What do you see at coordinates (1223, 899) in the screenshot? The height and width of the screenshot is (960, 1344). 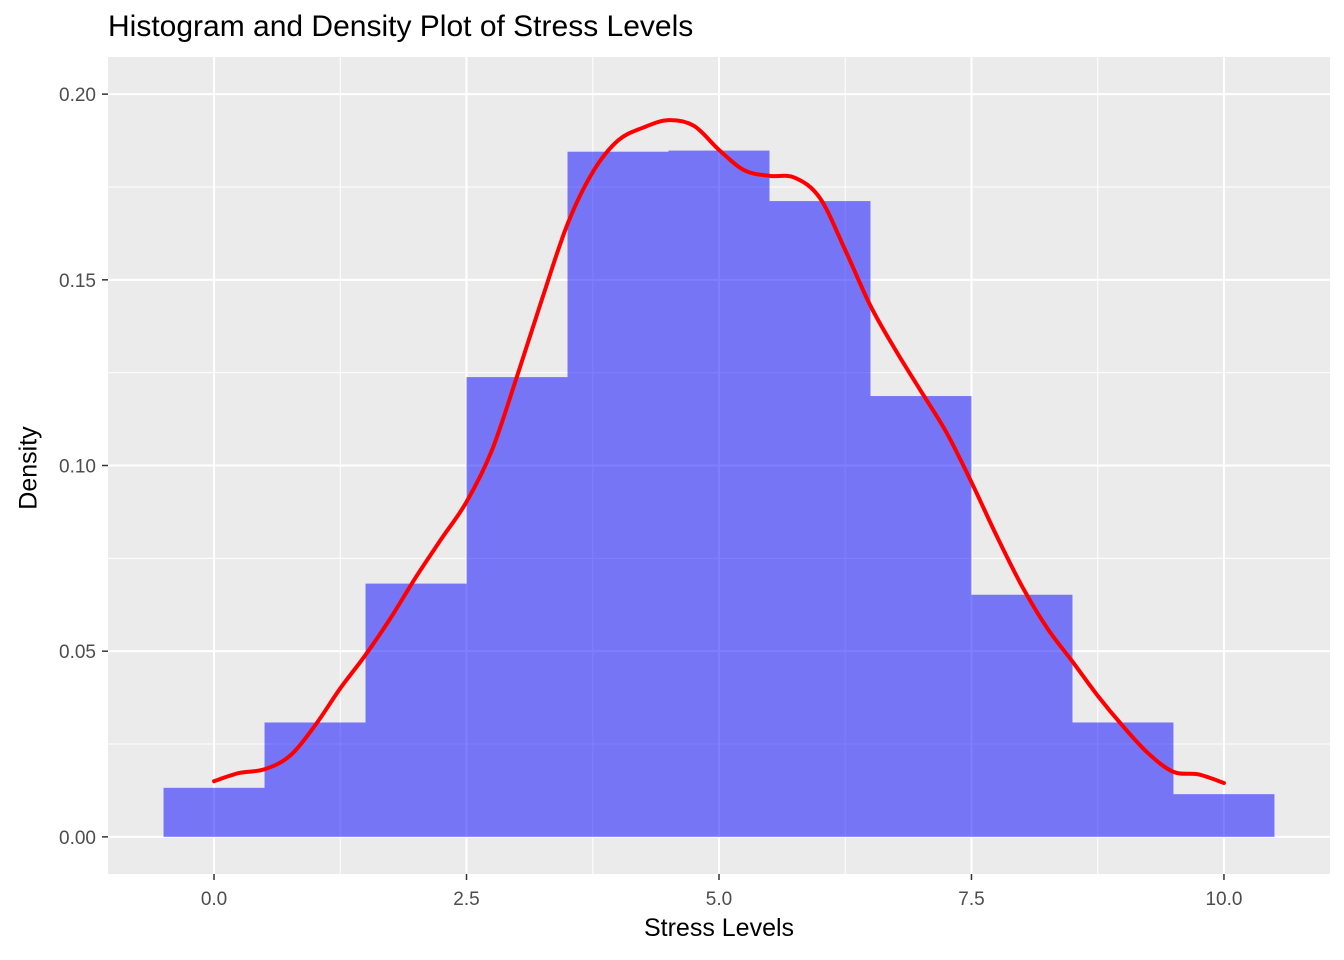 I see `x-tick-label: 10.0` at bounding box center [1223, 899].